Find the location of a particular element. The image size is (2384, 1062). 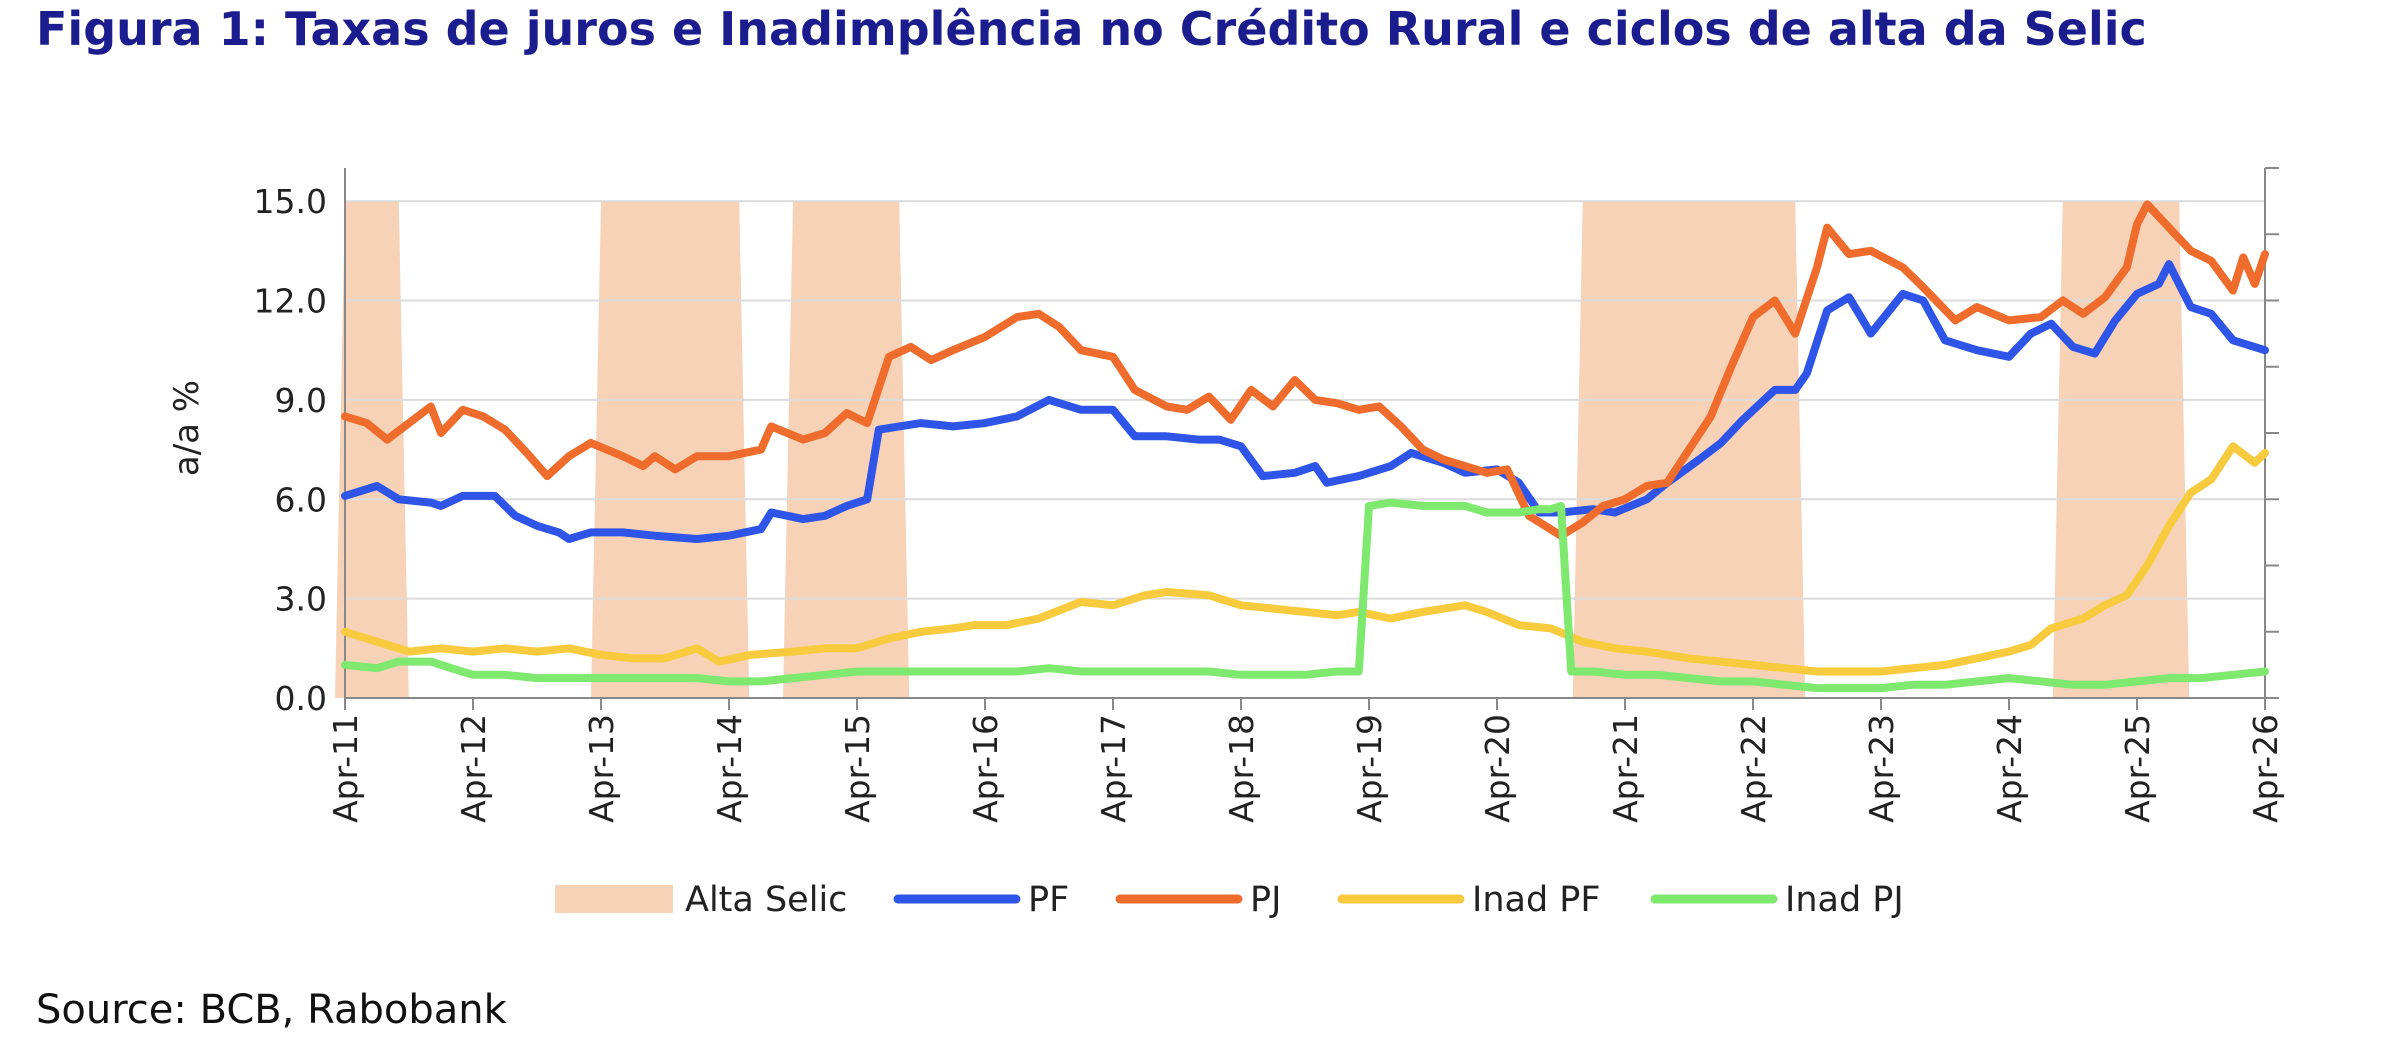

x-tick-label-6: Apr-17 is located at coordinates (1113, 768).